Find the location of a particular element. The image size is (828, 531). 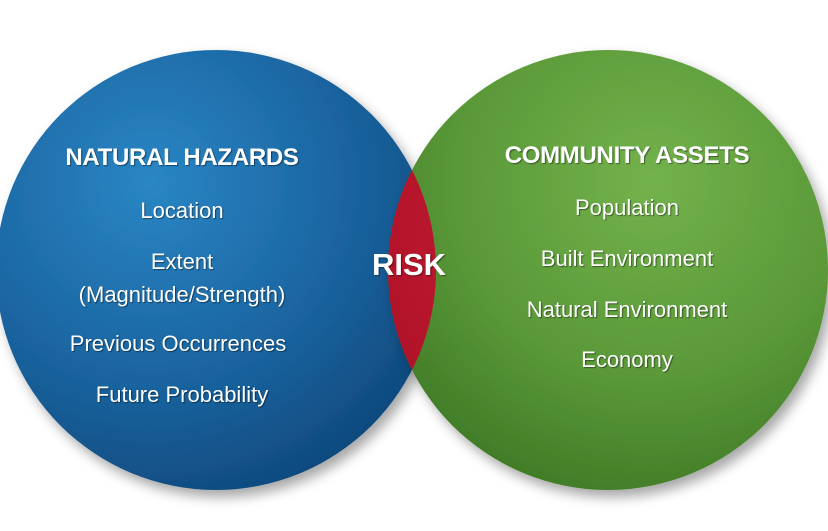

left-set-title: NATURAL HAZARDS is located at coordinates (182, 157).